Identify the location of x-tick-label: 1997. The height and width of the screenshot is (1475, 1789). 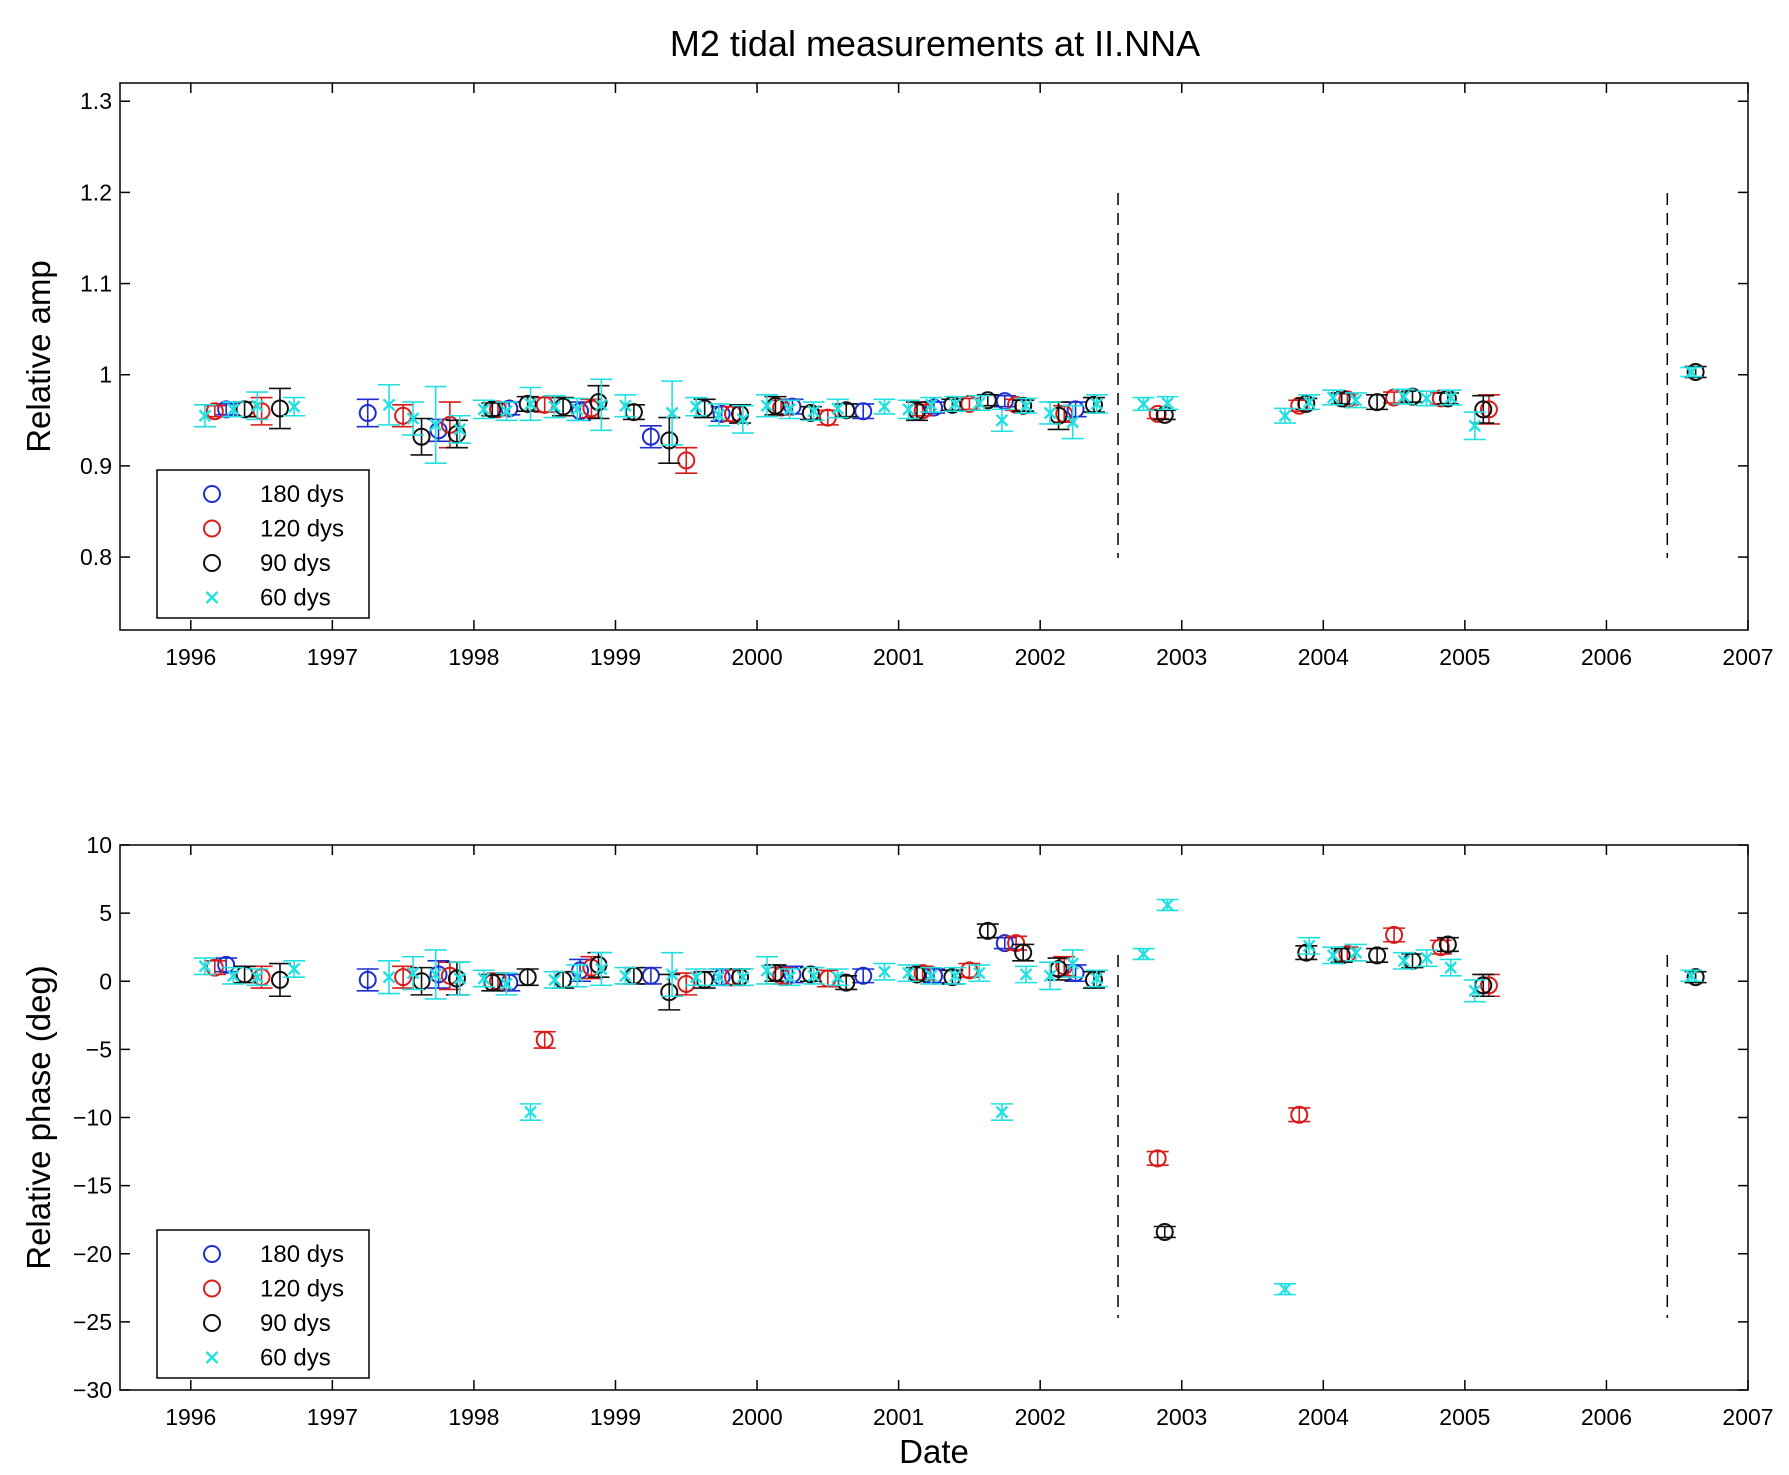
(332, 657).